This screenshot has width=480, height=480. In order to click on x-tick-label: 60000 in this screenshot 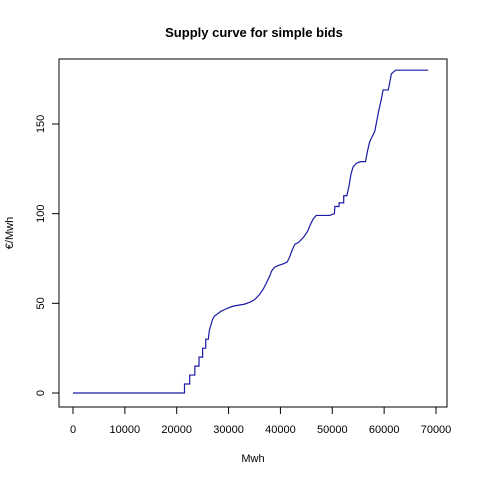, I will do `click(384, 430)`.